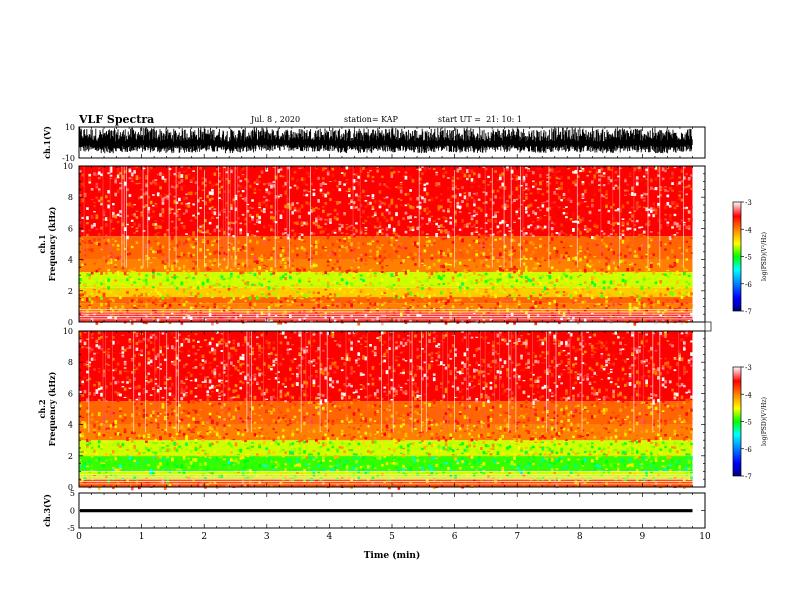 The width and height of the screenshot is (792, 612). Describe the element at coordinates (385, 140) in the screenshot. I see `ch1-waveform-trace` at that location.